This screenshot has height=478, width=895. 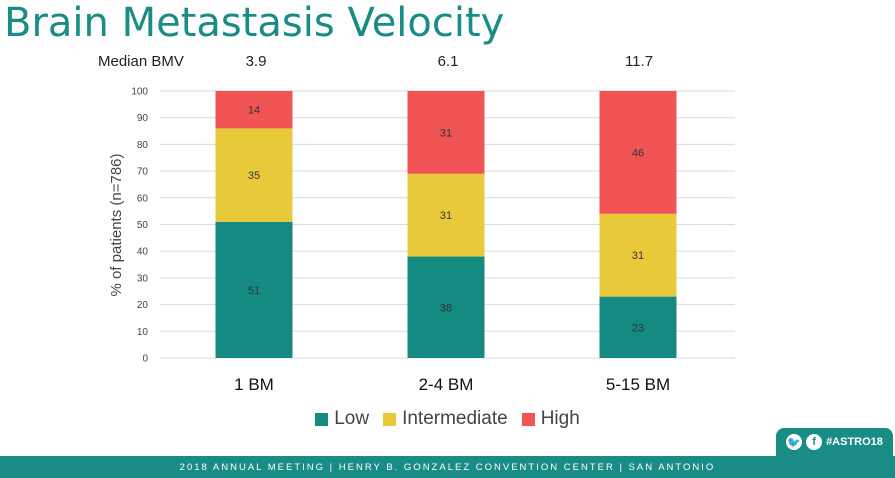 What do you see at coordinates (455, 418) in the screenshot?
I see `legend-label-intermediate: Intermediate` at bounding box center [455, 418].